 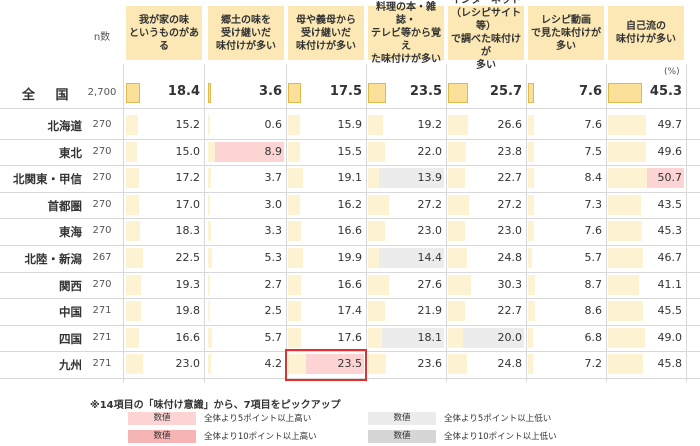 I want to click on legend-text-low10: 全体より10ポイント以上低い, so click(x=500, y=437).